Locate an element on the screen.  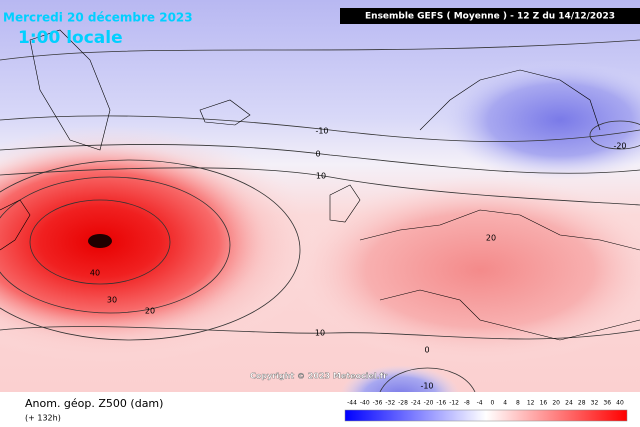
colorbar-tick-label: 8 is located at coordinates (518, 403).